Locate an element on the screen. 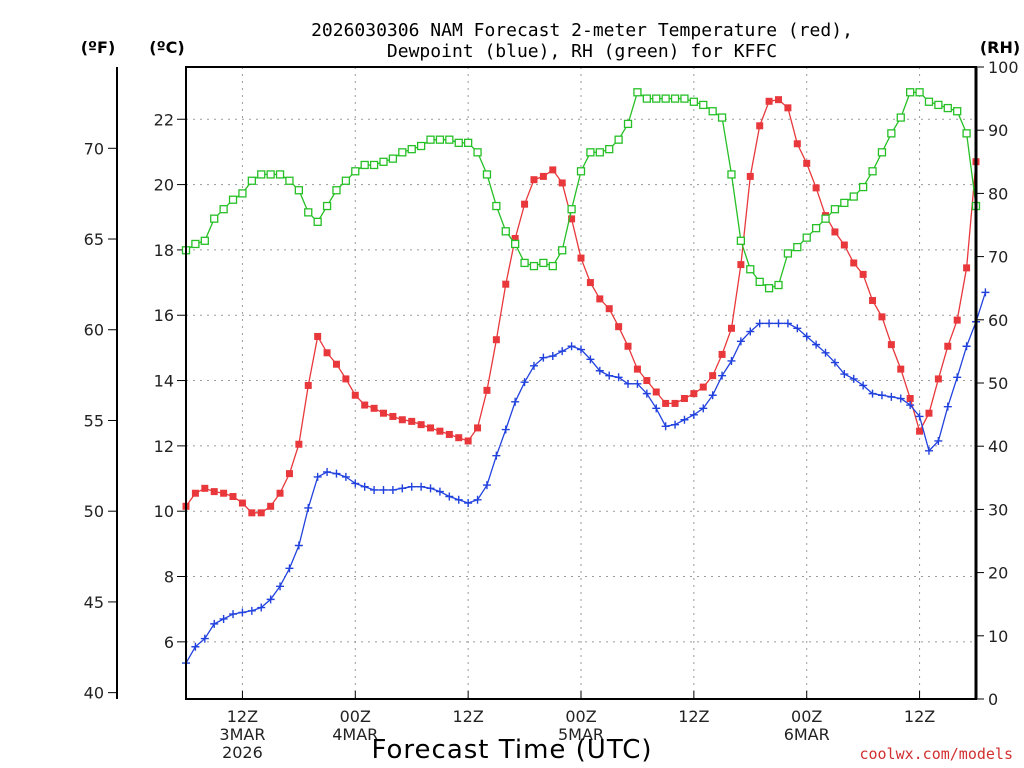 Image resolution: width=1024 pixels, height=768 pixels. rh-axis: 0 10 20 30 40 50 60 70 80 90 100 is located at coordinates (997, 383).